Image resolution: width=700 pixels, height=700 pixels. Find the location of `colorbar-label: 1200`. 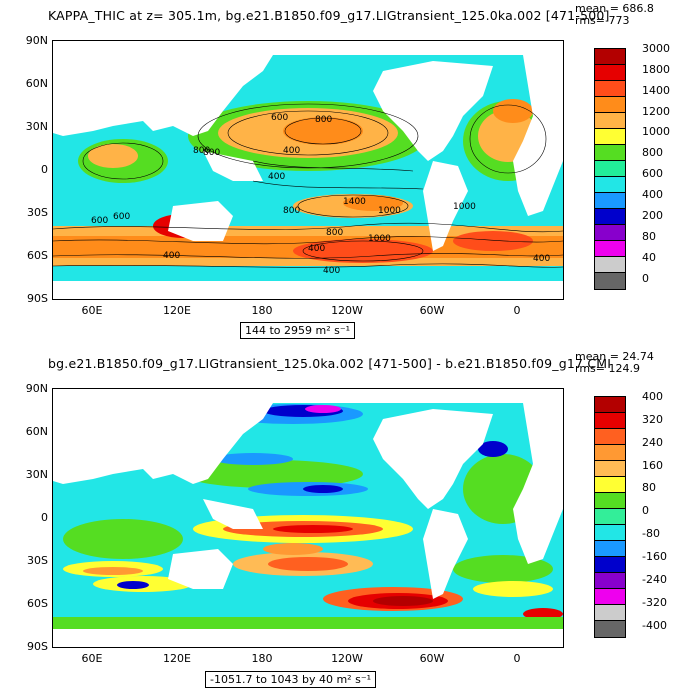

colorbar-label: 1200 is located at coordinates (656, 111).